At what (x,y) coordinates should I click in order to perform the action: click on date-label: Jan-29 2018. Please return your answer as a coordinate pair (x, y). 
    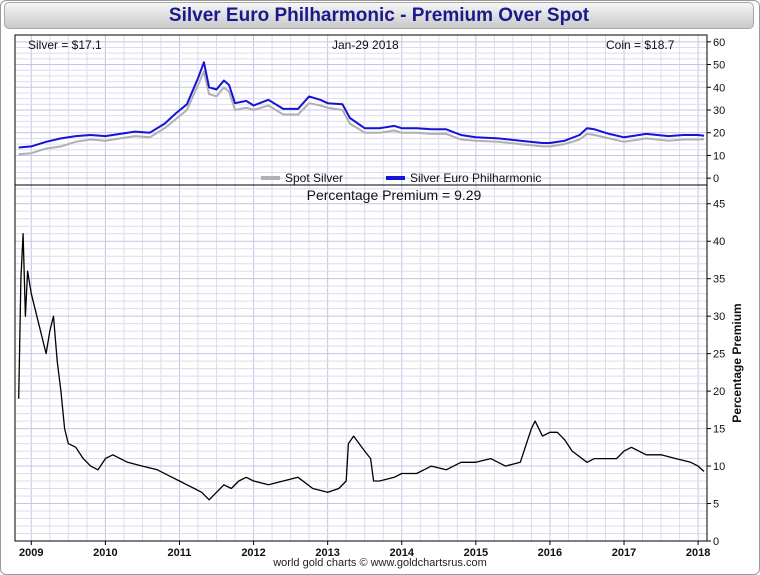
    Looking at the image, I should click on (365, 45).